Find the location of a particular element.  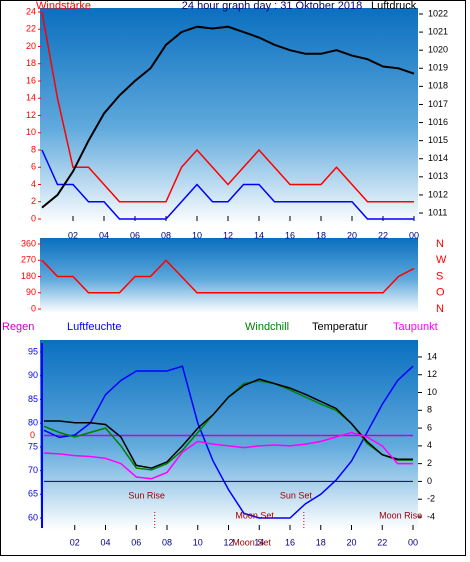

y2-tick-label: 0 is located at coordinates (429, 481).